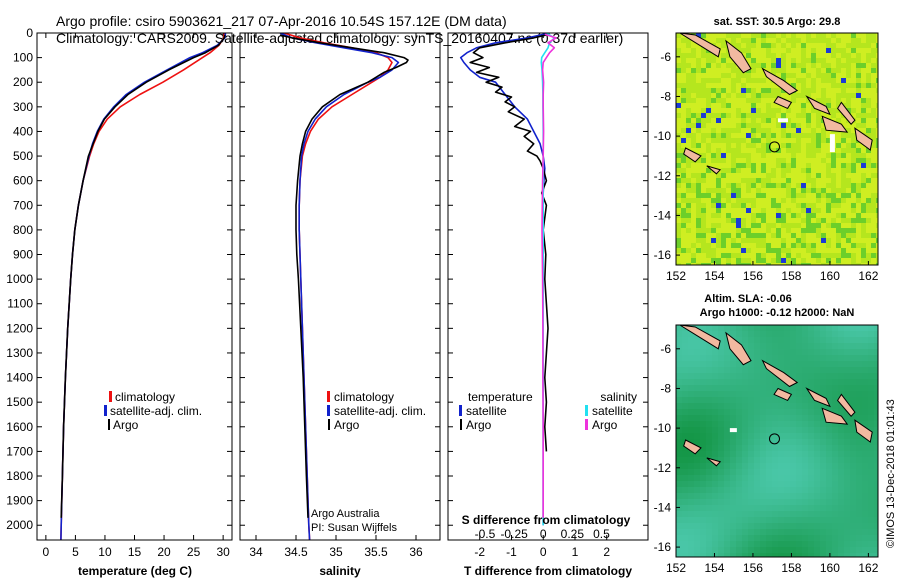 This screenshot has width=900, height=580. I want to click on sla-map-island, so click(700, 337).